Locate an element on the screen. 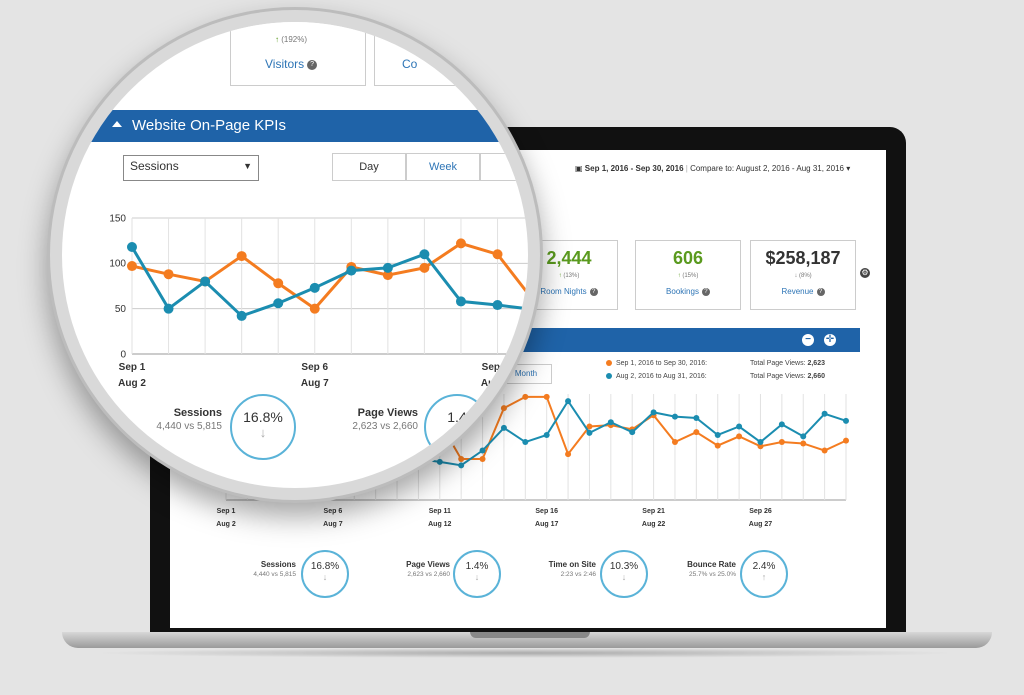 This screenshot has height=695, width=1024. kpi-label: Visitors? is located at coordinates (291, 64).